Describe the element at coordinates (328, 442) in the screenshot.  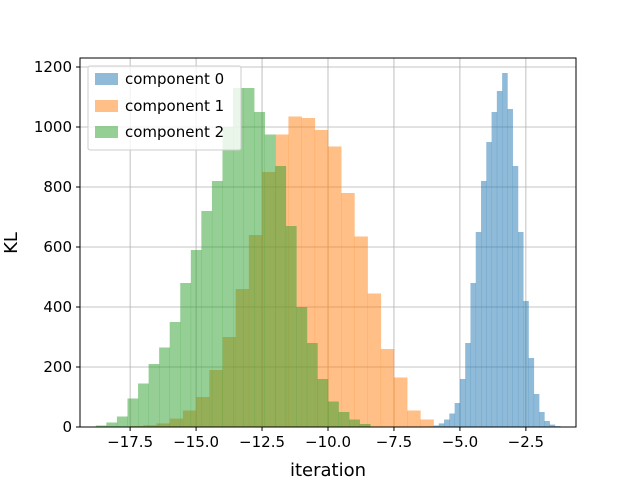
I see `x-tick-label: −10.0` at that location.